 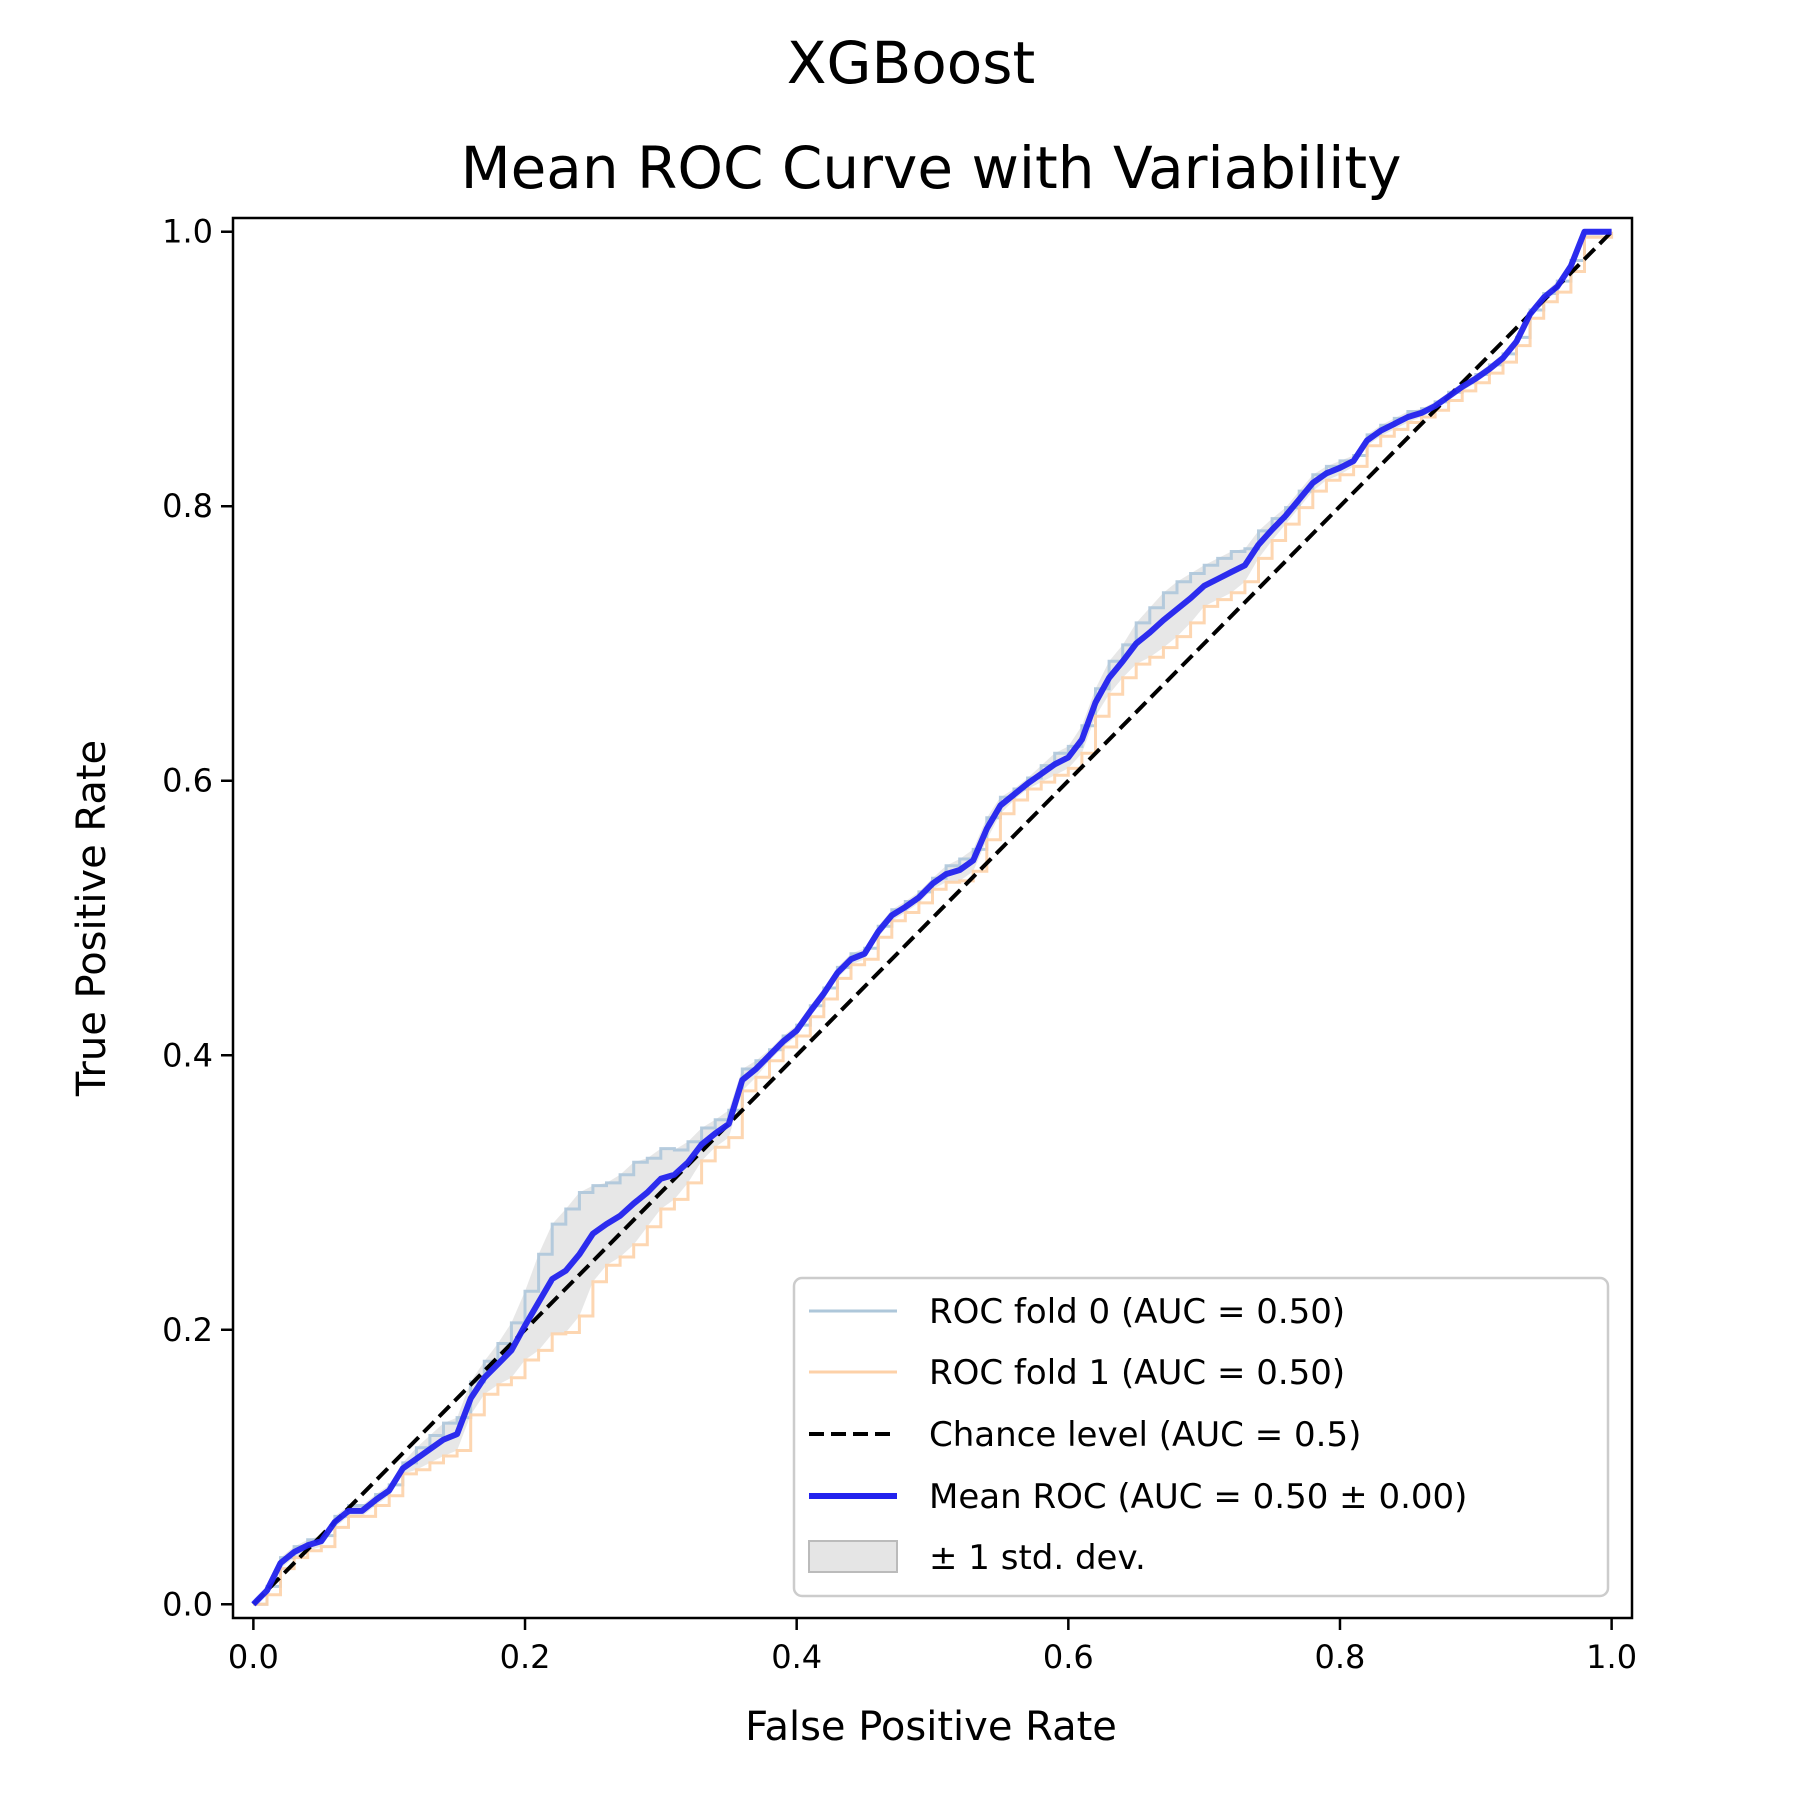 I want to click on y-tick-label: 1.0, so click(x=187, y=232).